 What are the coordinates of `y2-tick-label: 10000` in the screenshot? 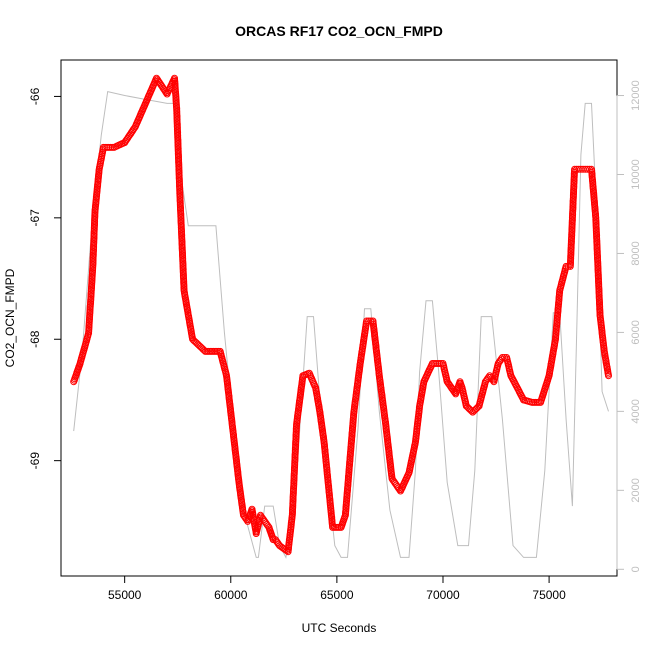 It's located at (636, 174).